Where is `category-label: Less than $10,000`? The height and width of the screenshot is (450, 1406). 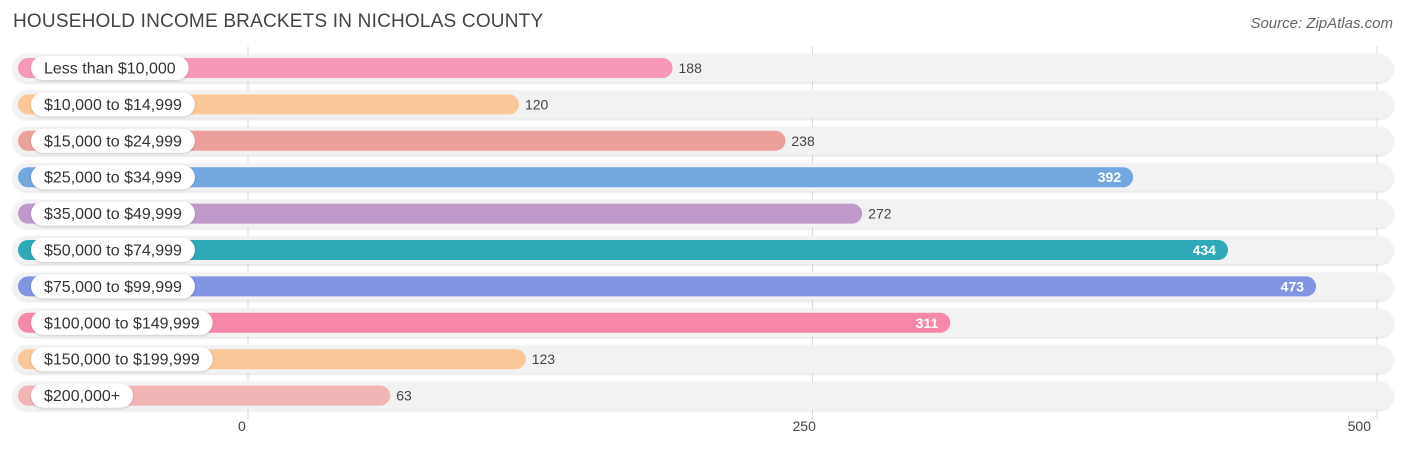
category-label: Less than $10,000 is located at coordinates (110, 69).